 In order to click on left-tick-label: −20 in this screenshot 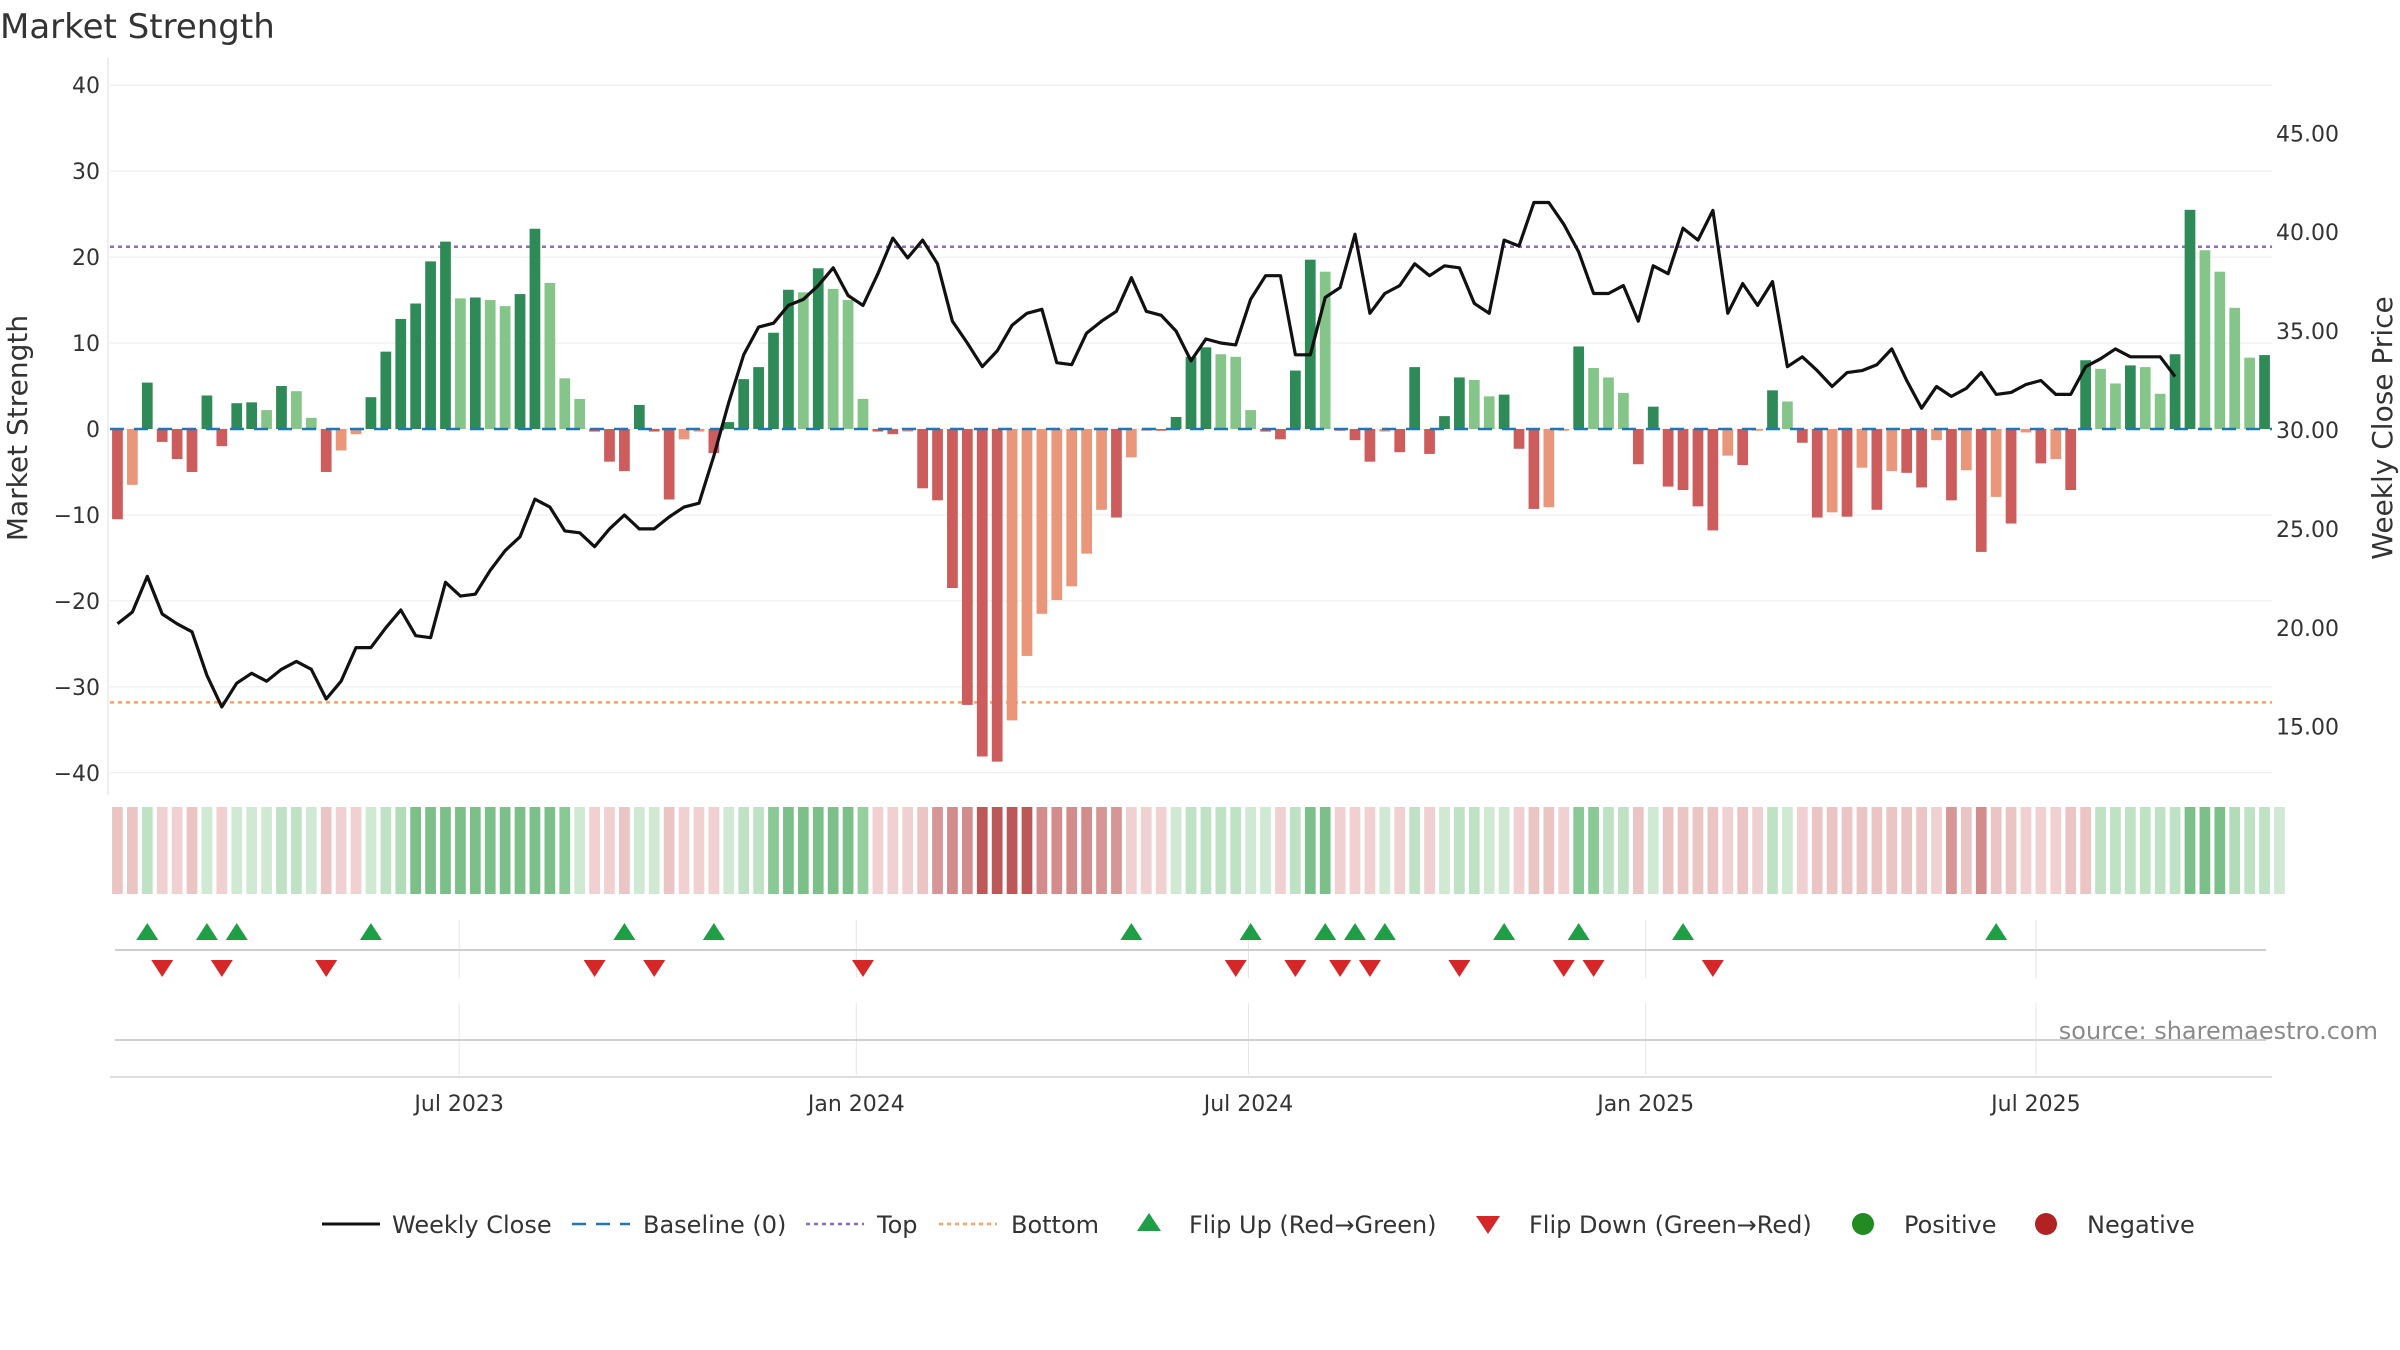, I will do `click(77, 602)`.